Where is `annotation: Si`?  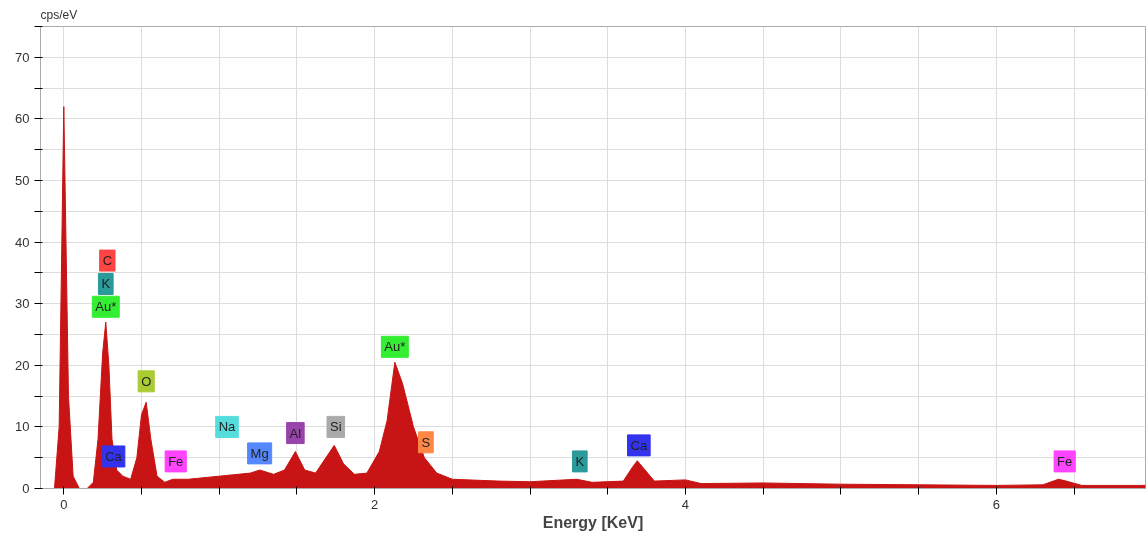
annotation: Si is located at coordinates (336, 427).